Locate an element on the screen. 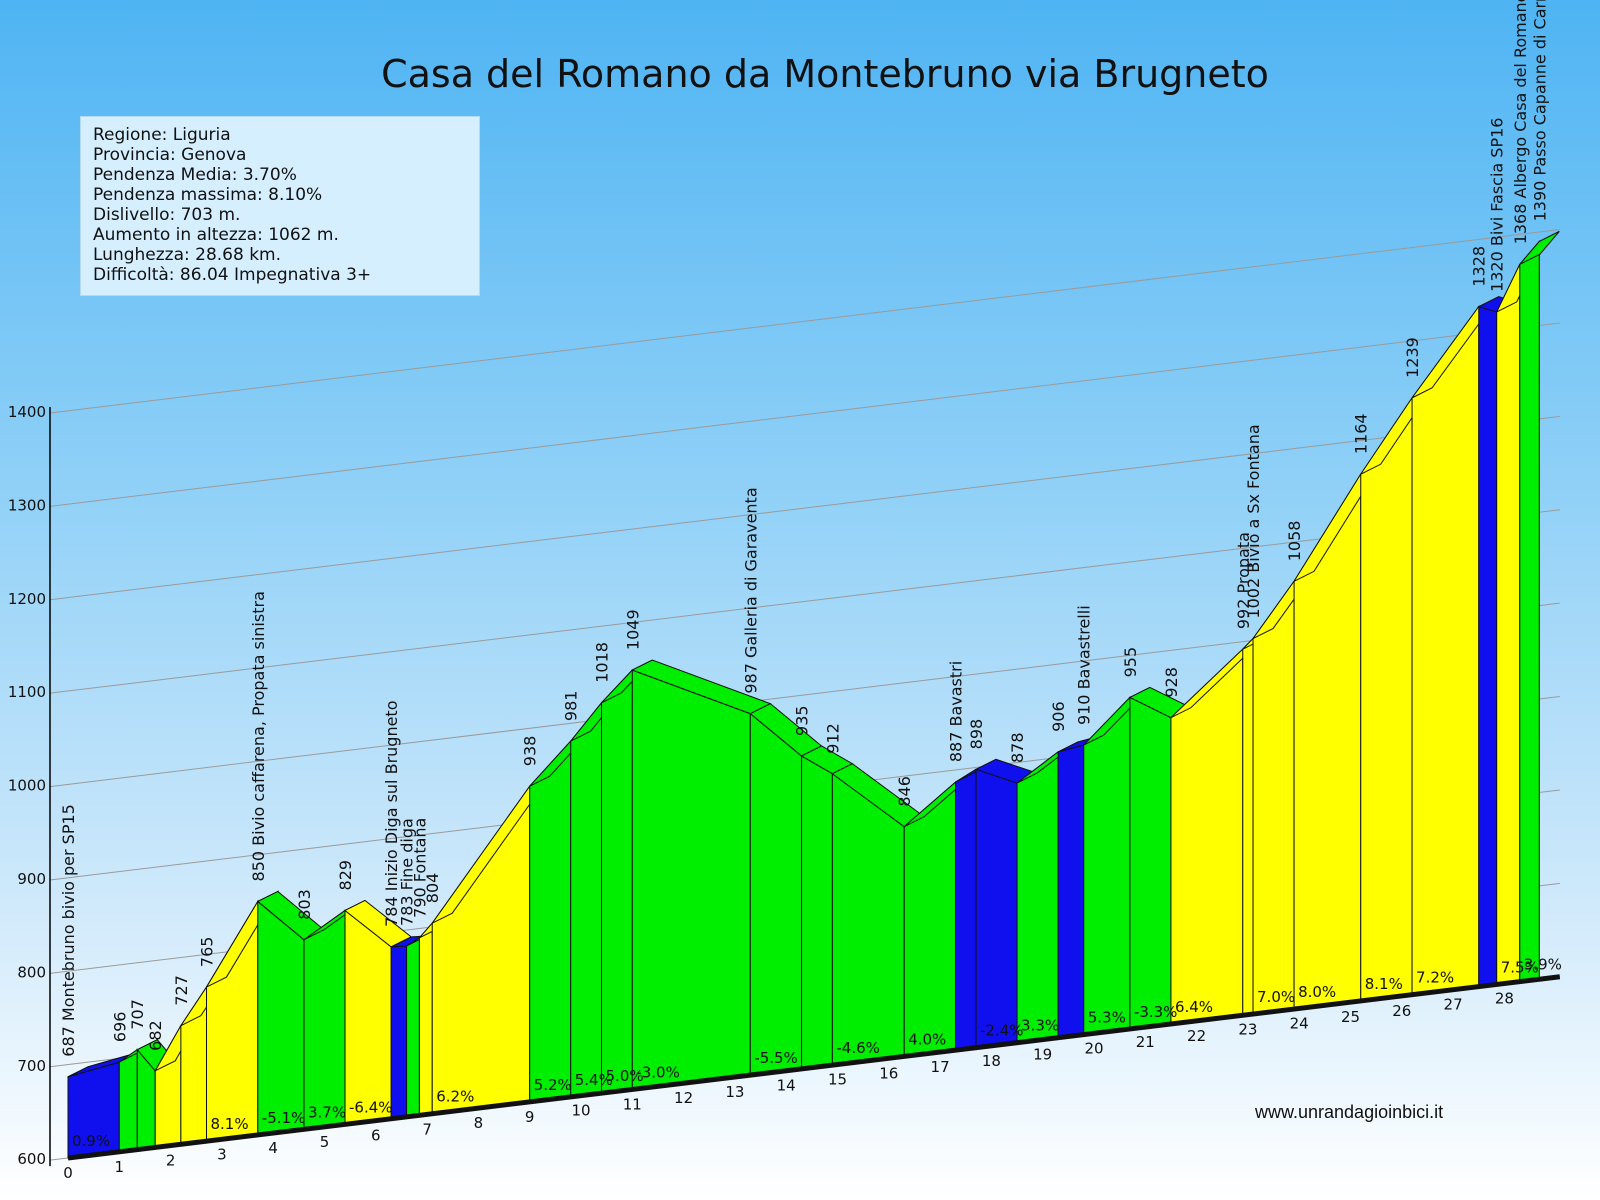  x-tick-label-5: 5 is located at coordinates (325, 1142).